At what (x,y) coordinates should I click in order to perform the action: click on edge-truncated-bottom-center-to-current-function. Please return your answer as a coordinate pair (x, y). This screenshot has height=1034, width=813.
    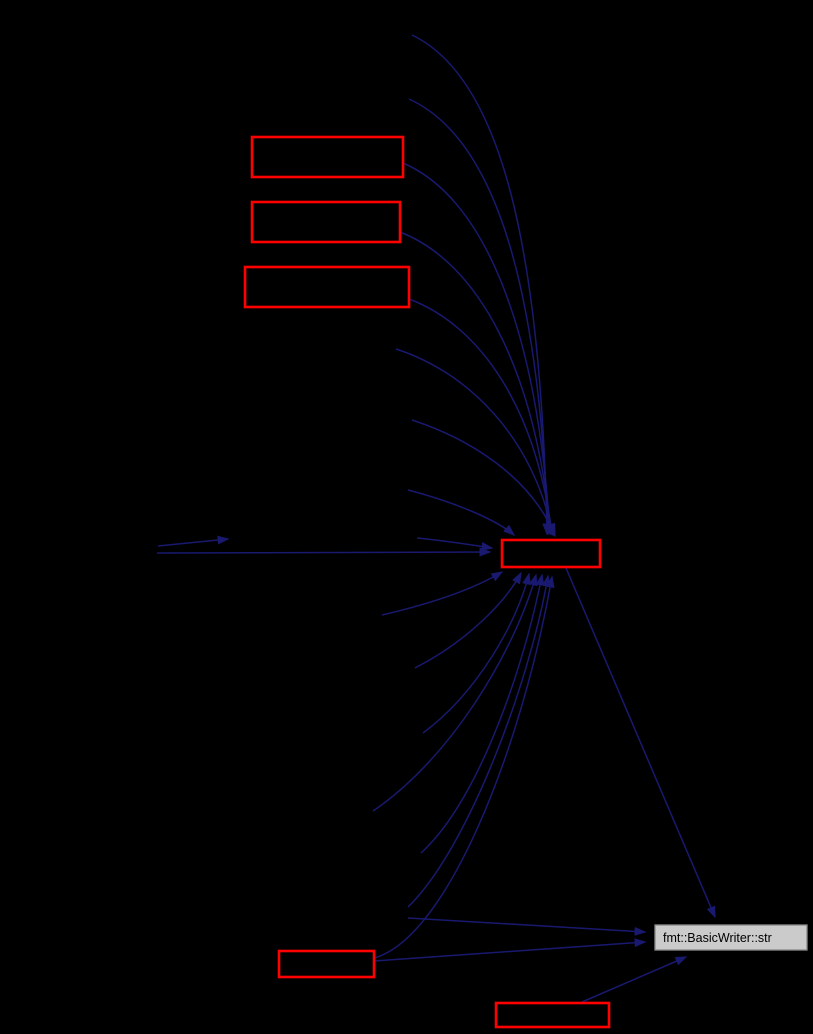
    Looking at the image, I should click on (634, 979).